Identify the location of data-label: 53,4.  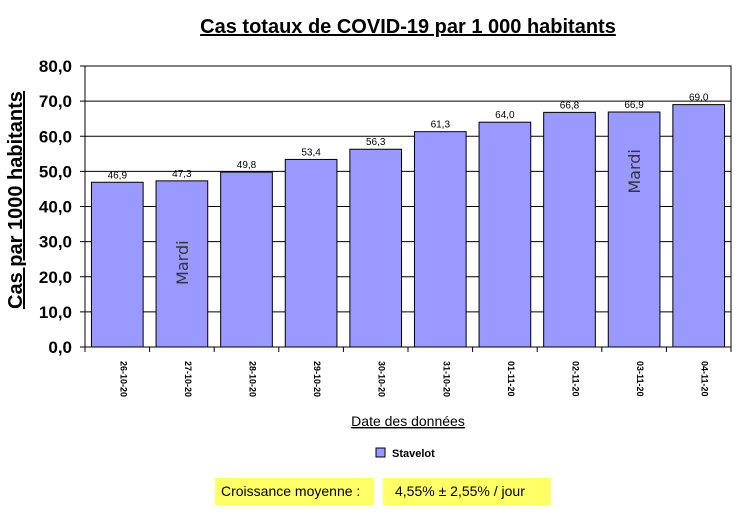
(311, 152).